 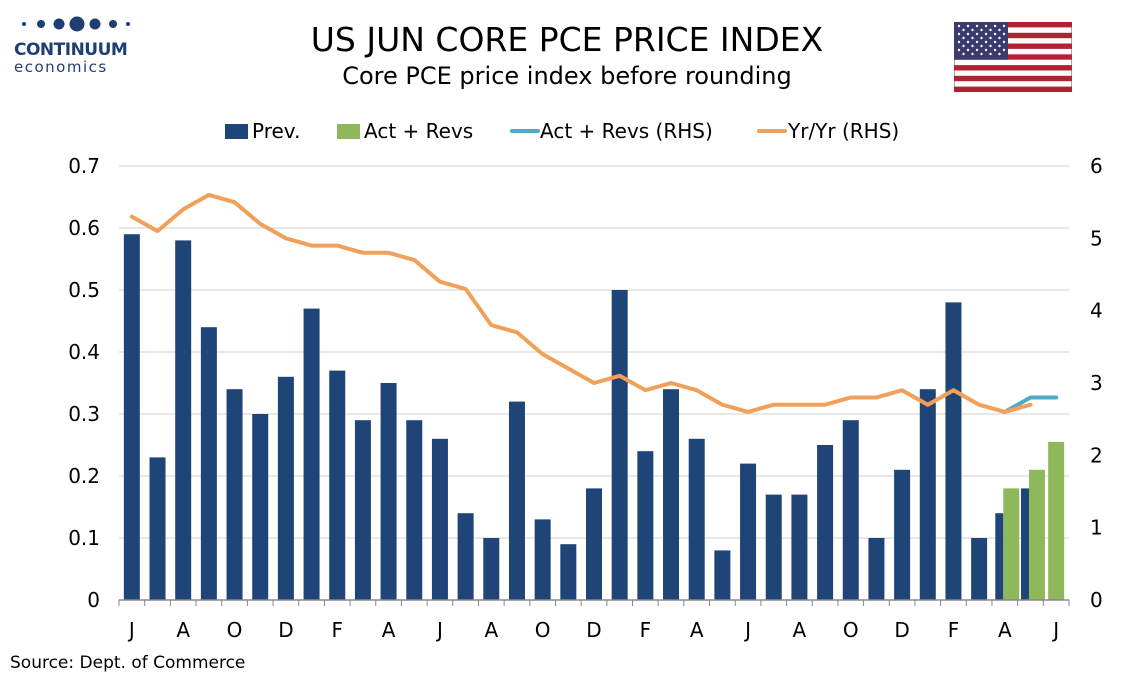 I want to click on legend-label: Act + Revs, so click(x=418, y=131).